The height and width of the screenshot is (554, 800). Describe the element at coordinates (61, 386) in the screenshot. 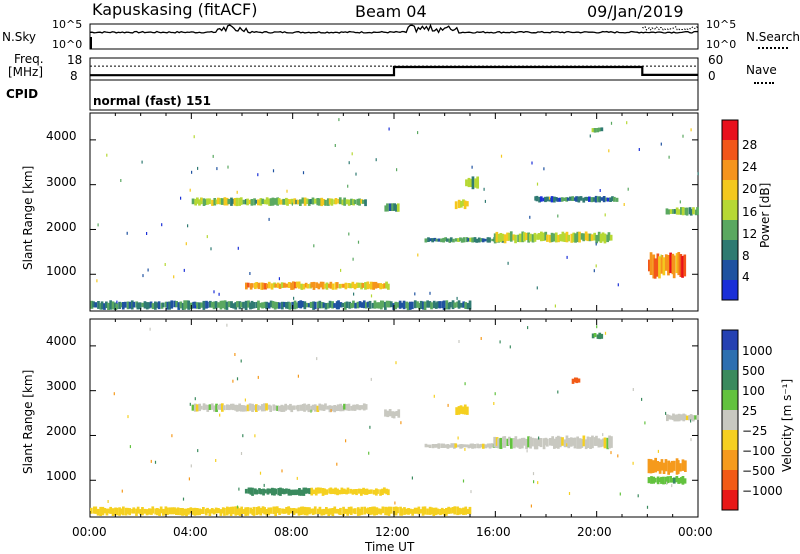

I see `velocity-y-tick-3000: 3000` at that location.